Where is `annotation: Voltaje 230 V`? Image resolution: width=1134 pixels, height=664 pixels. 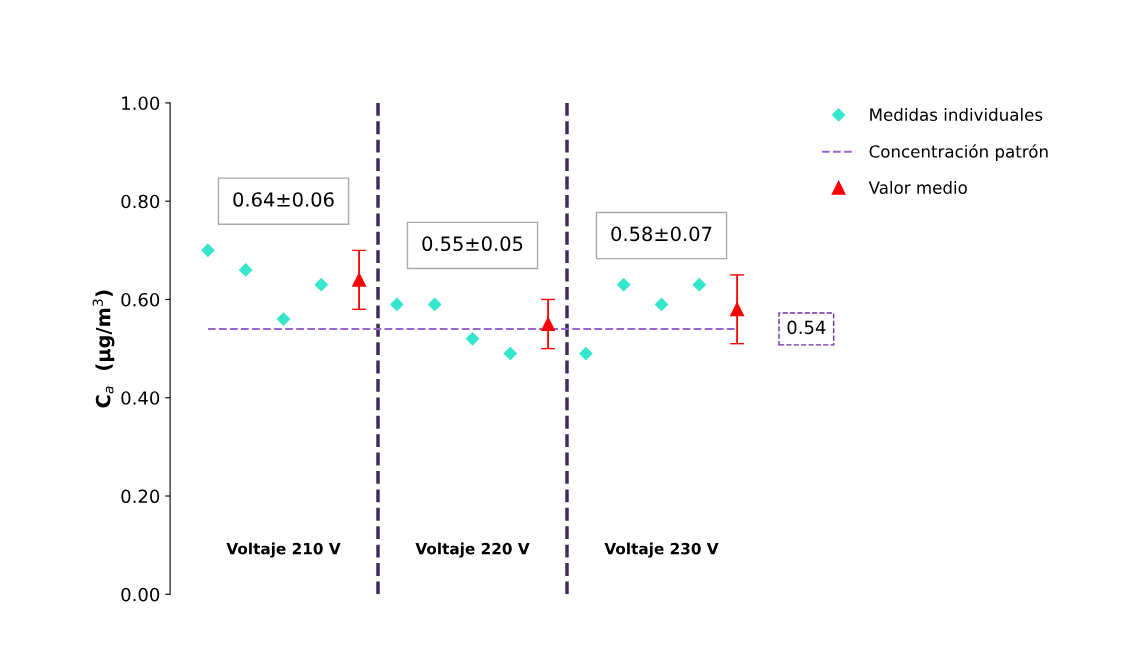
annotation: Voltaje 230 V is located at coordinates (661, 550).